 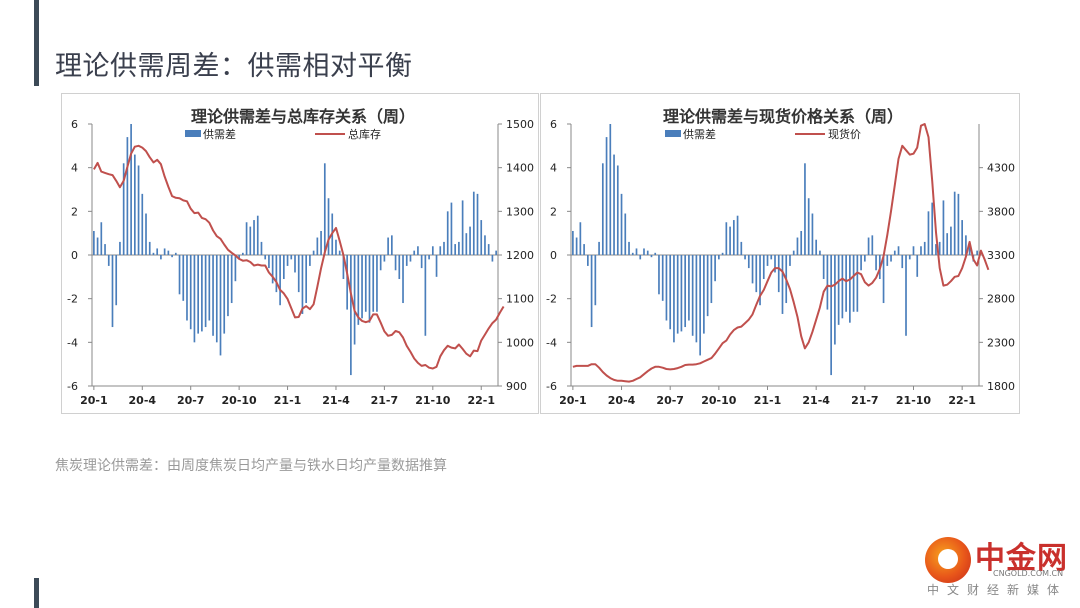 I want to click on inventory-y-right-tick-label: 1200, so click(x=520, y=255).